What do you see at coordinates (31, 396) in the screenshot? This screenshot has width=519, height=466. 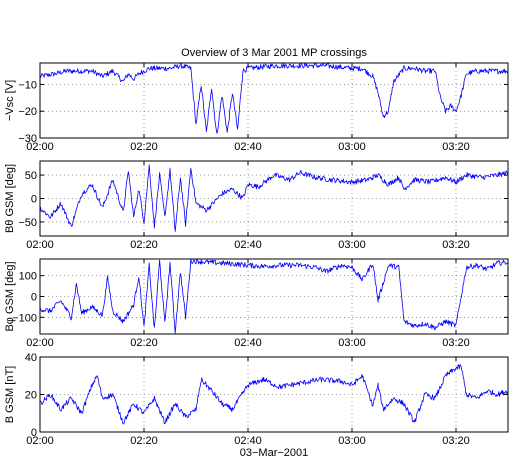 I see `y-tick-label: 20` at bounding box center [31, 396].